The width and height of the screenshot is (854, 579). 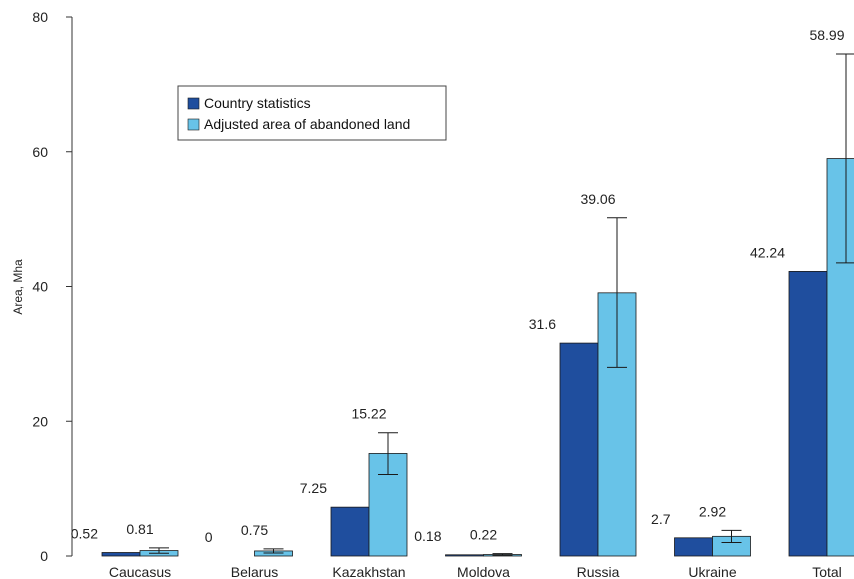 I want to click on y-tick-label: 0, so click(x=44, y=556).